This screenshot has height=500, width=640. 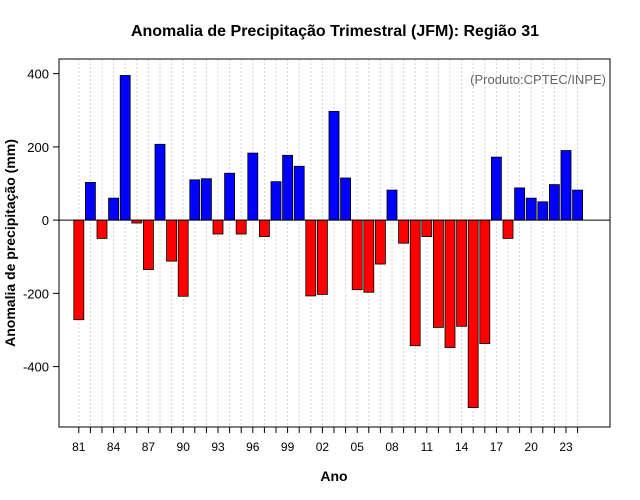 I want to click on bar-2005, so click(x=357, y=255).